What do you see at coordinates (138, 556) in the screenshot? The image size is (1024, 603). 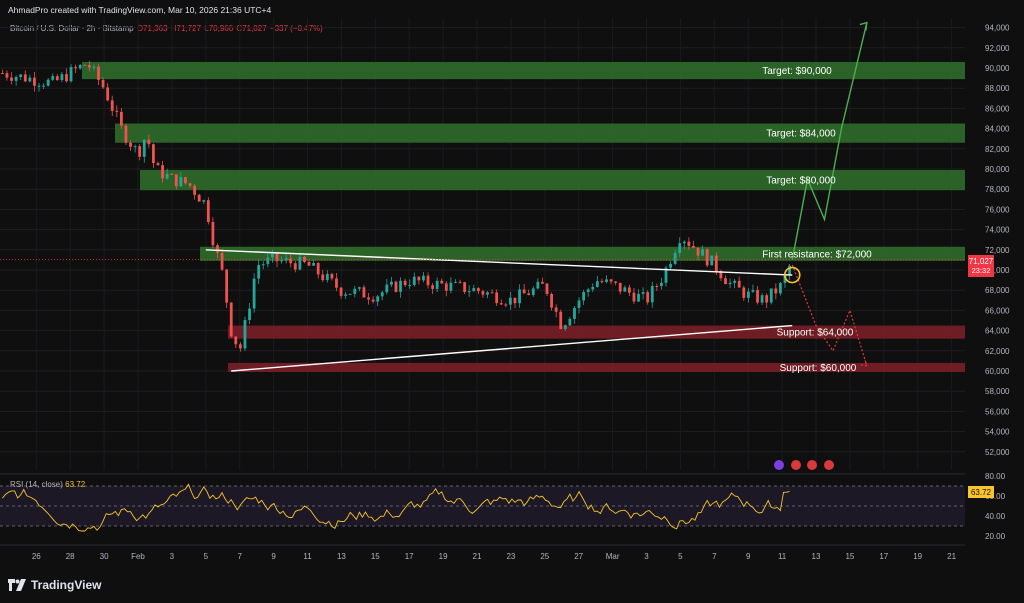 I see `time-tick-label: Feb` at bounding box center [138, 556].